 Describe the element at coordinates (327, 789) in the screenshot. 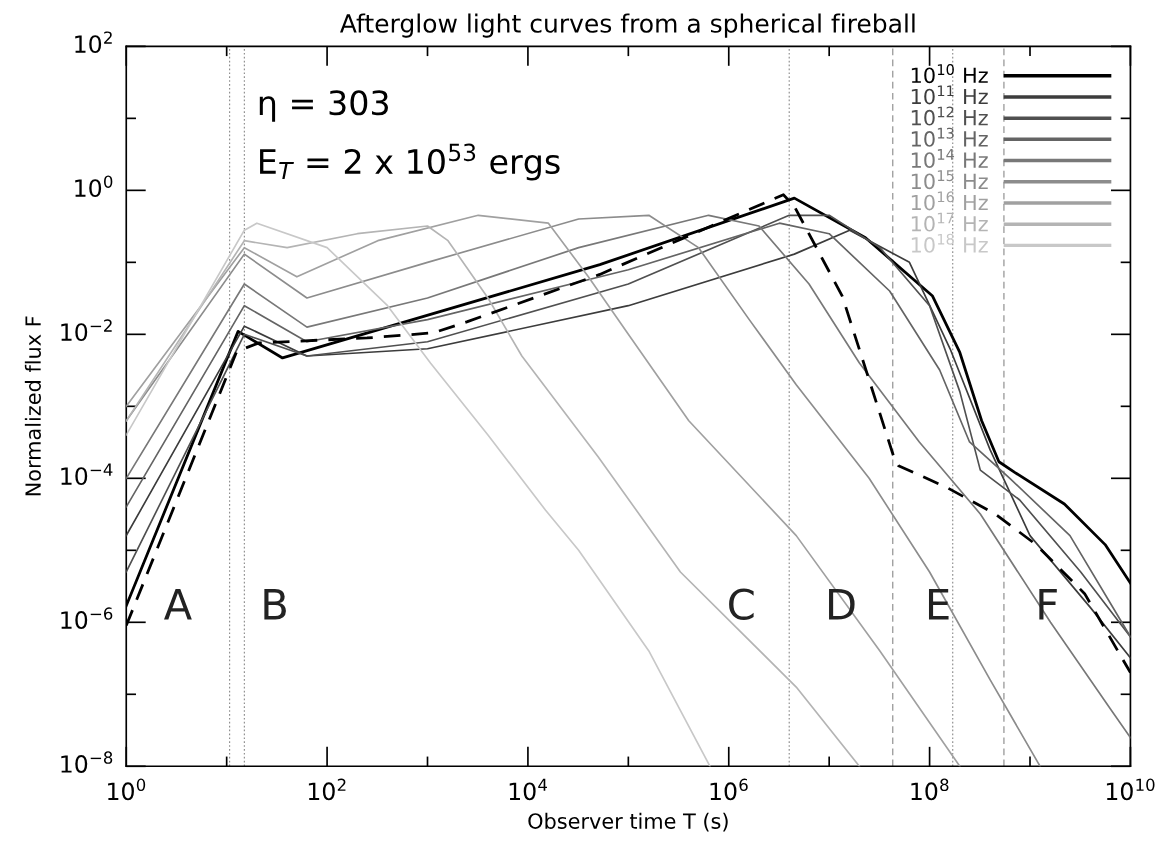

I see `x-tick-label: 10$^{2}$` at that location.